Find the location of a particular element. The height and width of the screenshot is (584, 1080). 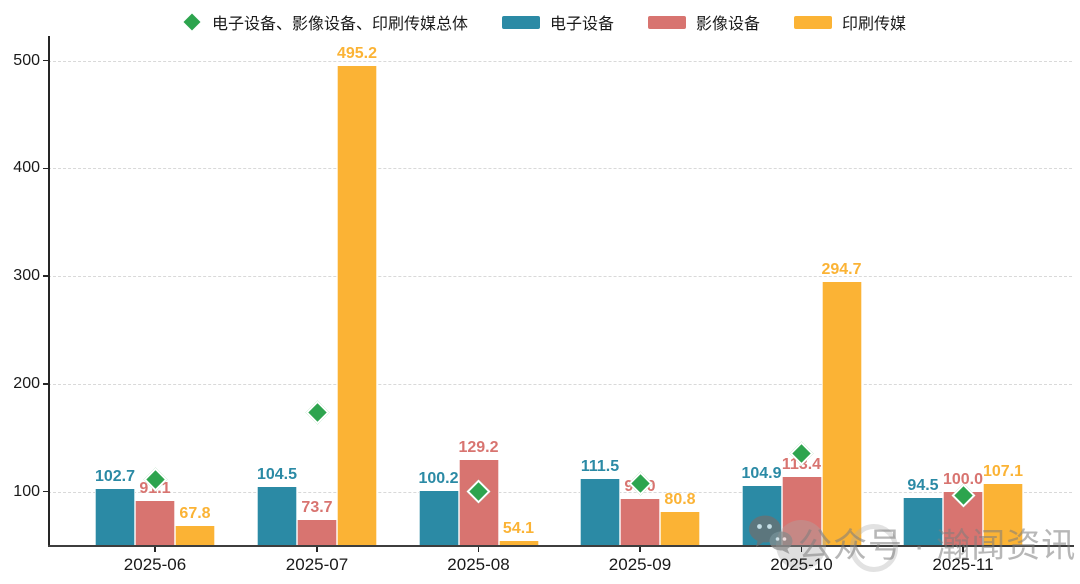

bar-value-label-print-media-2025-08: 54.1 is located at coordinates (518, 529).